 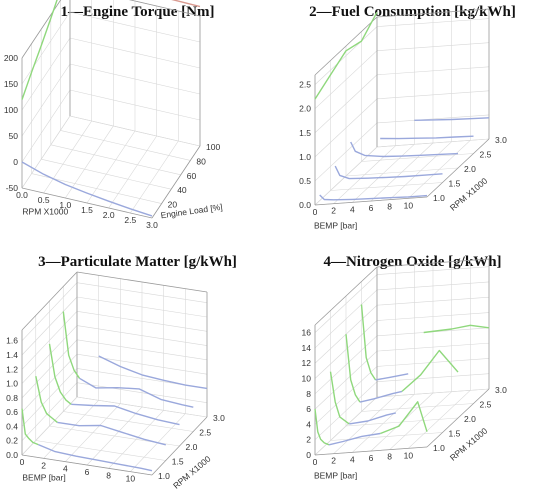 I want to click on z-tick-label: 4, so click(x=308, y=424).